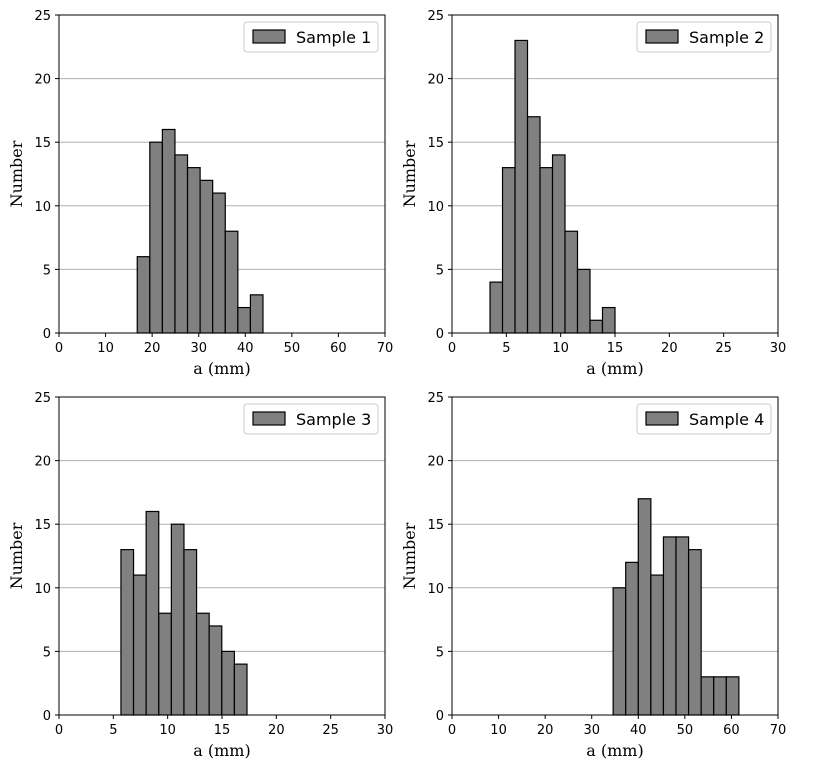 This screenshot has height=773, width=830. What do you see at coordinates (333, 419) in the screenshot?
I see `legend-label: Sample 3` at bounding box center [333, 419].